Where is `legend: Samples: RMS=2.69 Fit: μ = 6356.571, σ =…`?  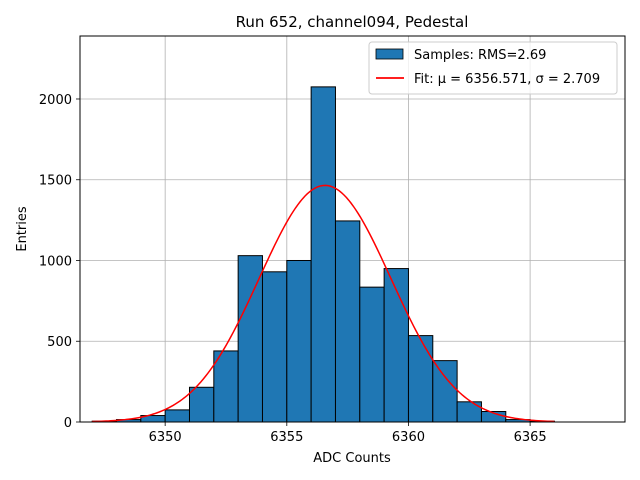 legend: Samples: RMS=2.69 Fit: μ = 6356.571, σ =… is located at coordinates (493, 68).